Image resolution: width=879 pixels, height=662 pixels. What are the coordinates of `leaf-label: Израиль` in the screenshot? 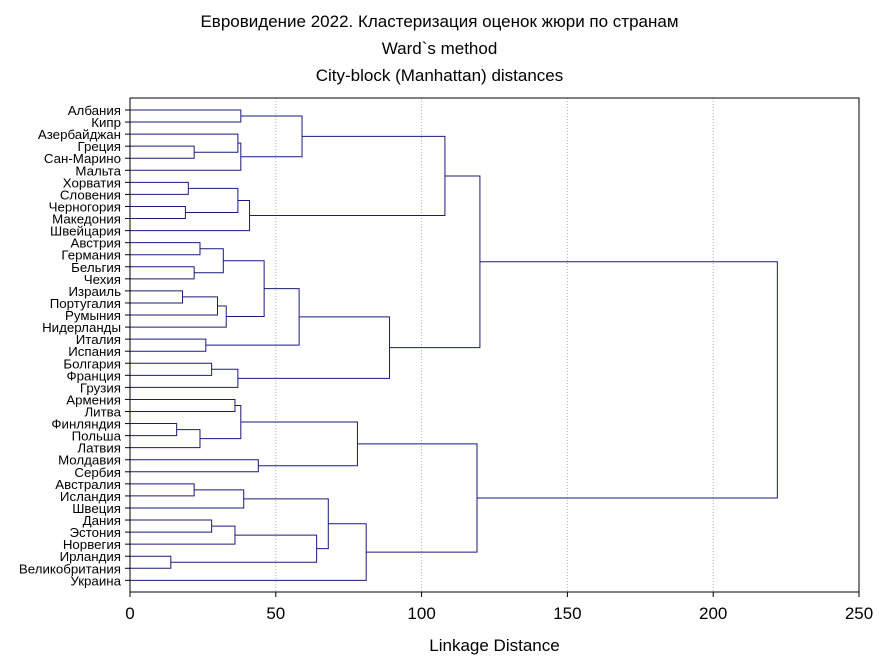 It's located at (94, 291).